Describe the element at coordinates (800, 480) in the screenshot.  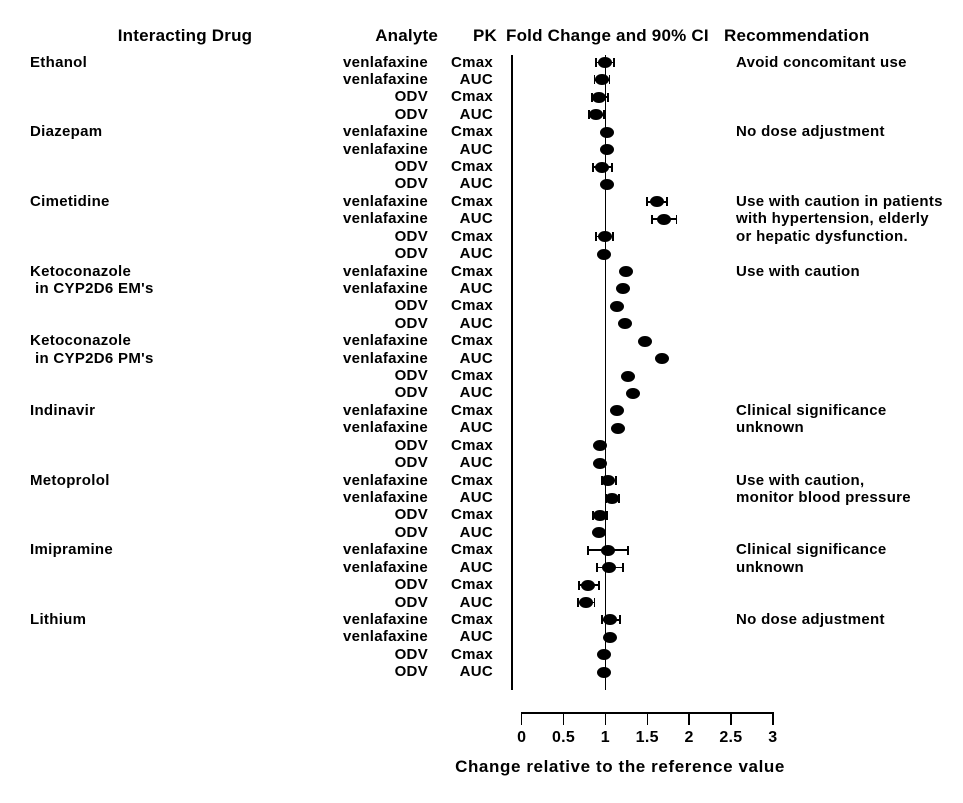
I see `recommendation-line: Use with caution,` at that location.